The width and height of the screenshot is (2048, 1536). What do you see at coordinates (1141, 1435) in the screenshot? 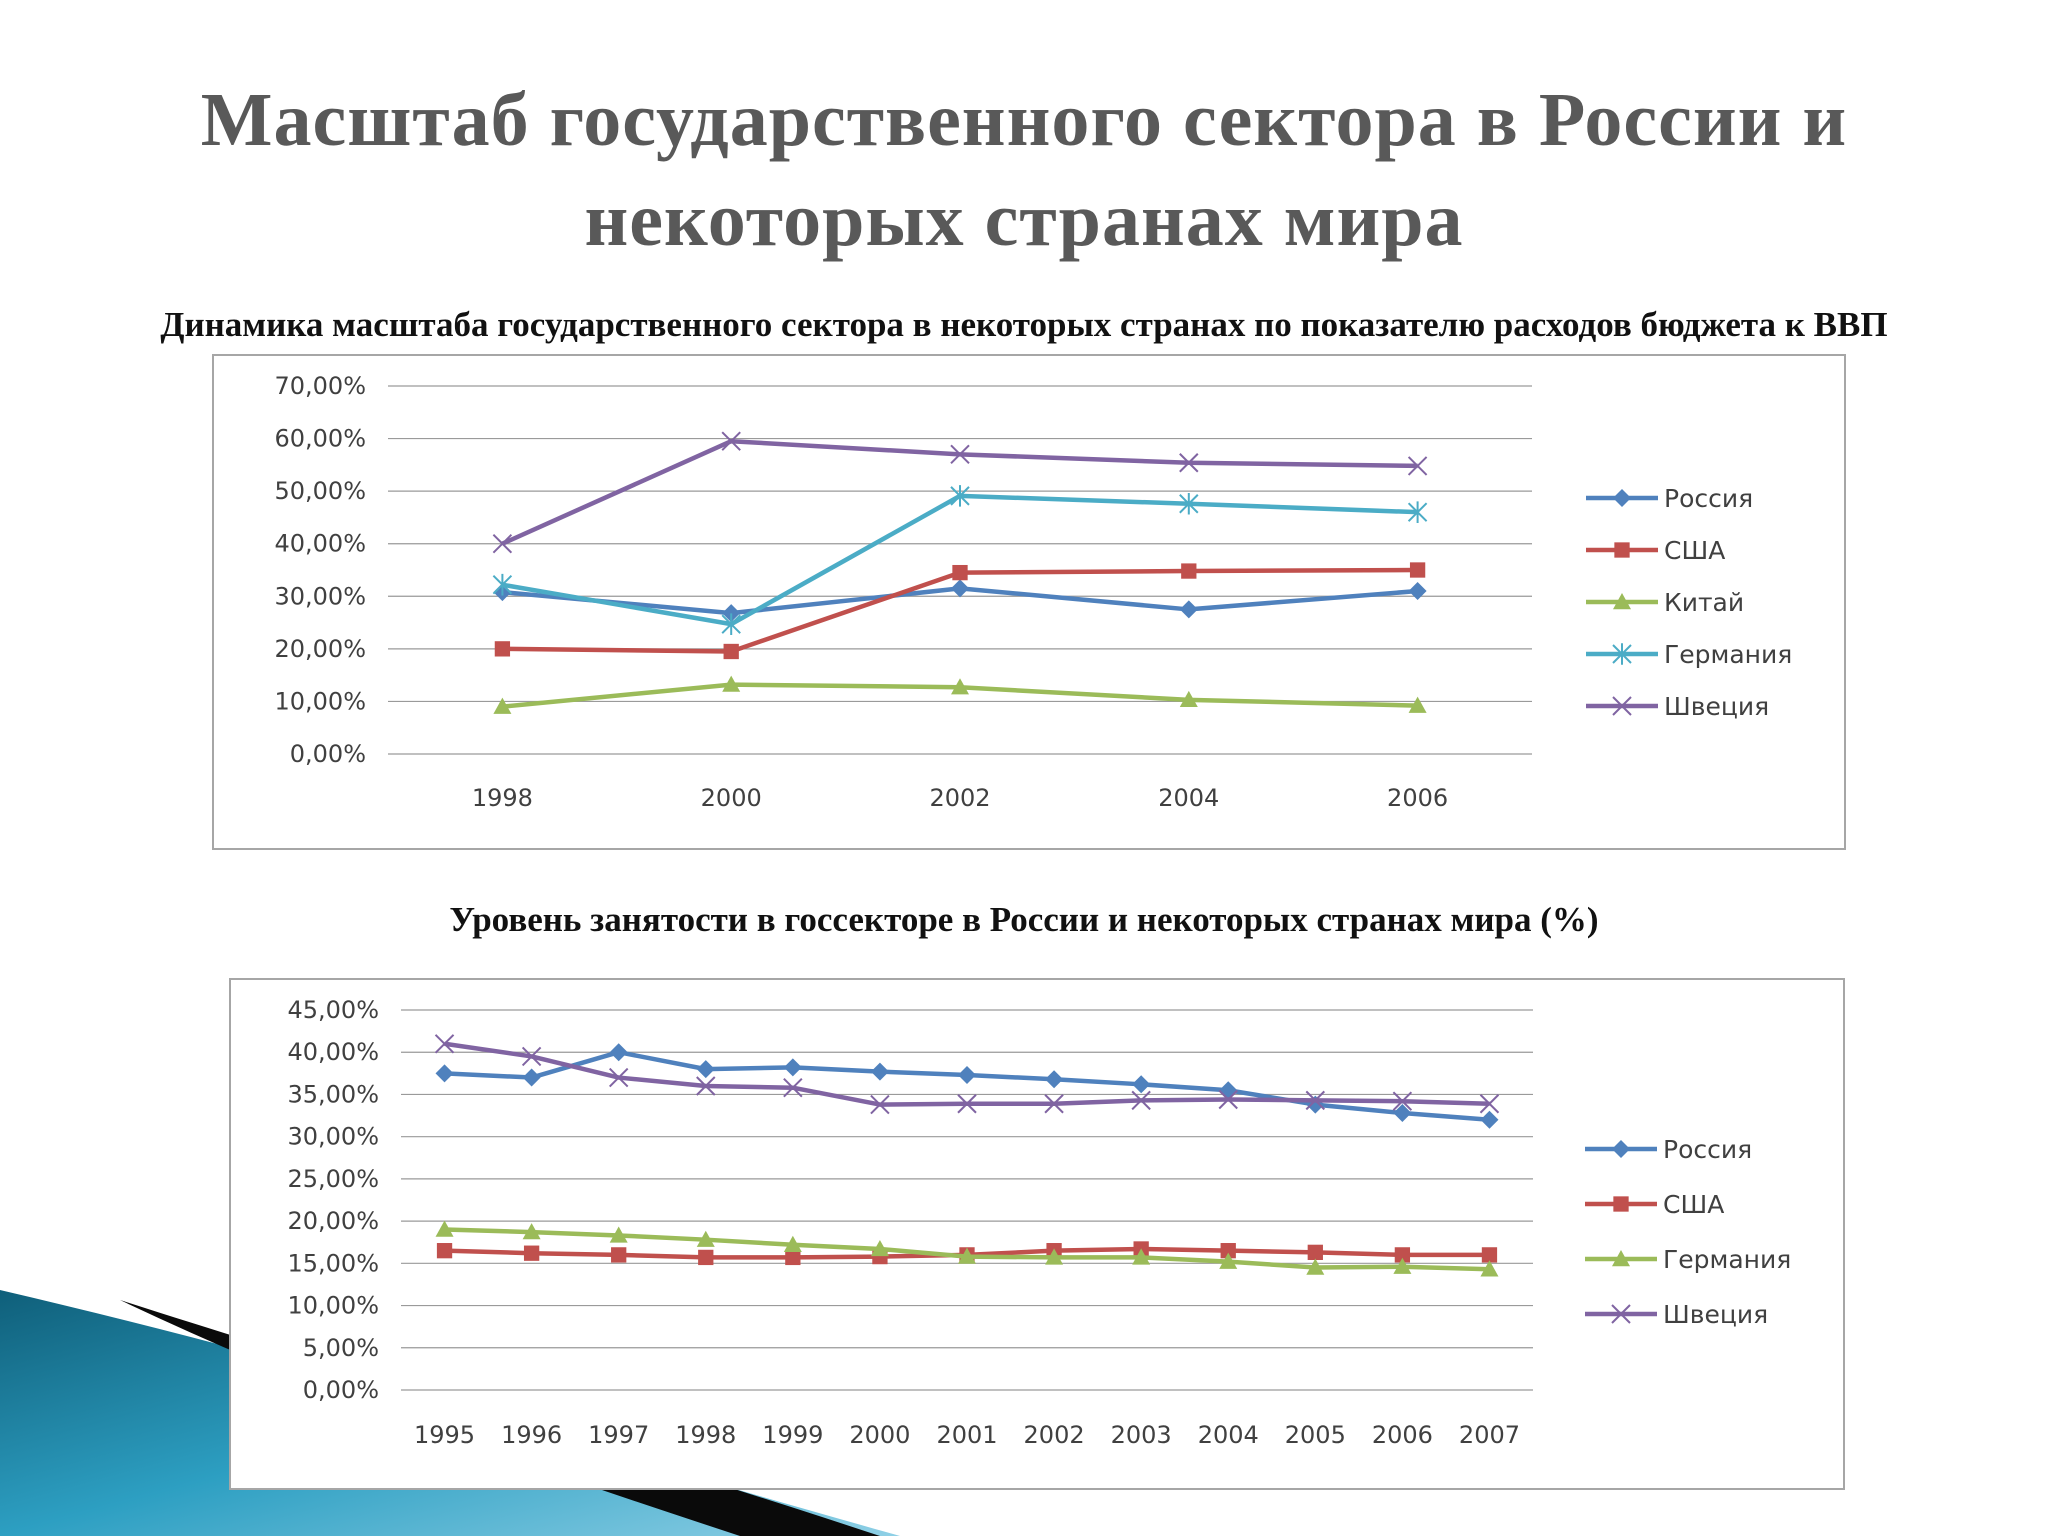
I see `chart-2-x-tick-label: 2003` at bounding box center [1141, 1435].